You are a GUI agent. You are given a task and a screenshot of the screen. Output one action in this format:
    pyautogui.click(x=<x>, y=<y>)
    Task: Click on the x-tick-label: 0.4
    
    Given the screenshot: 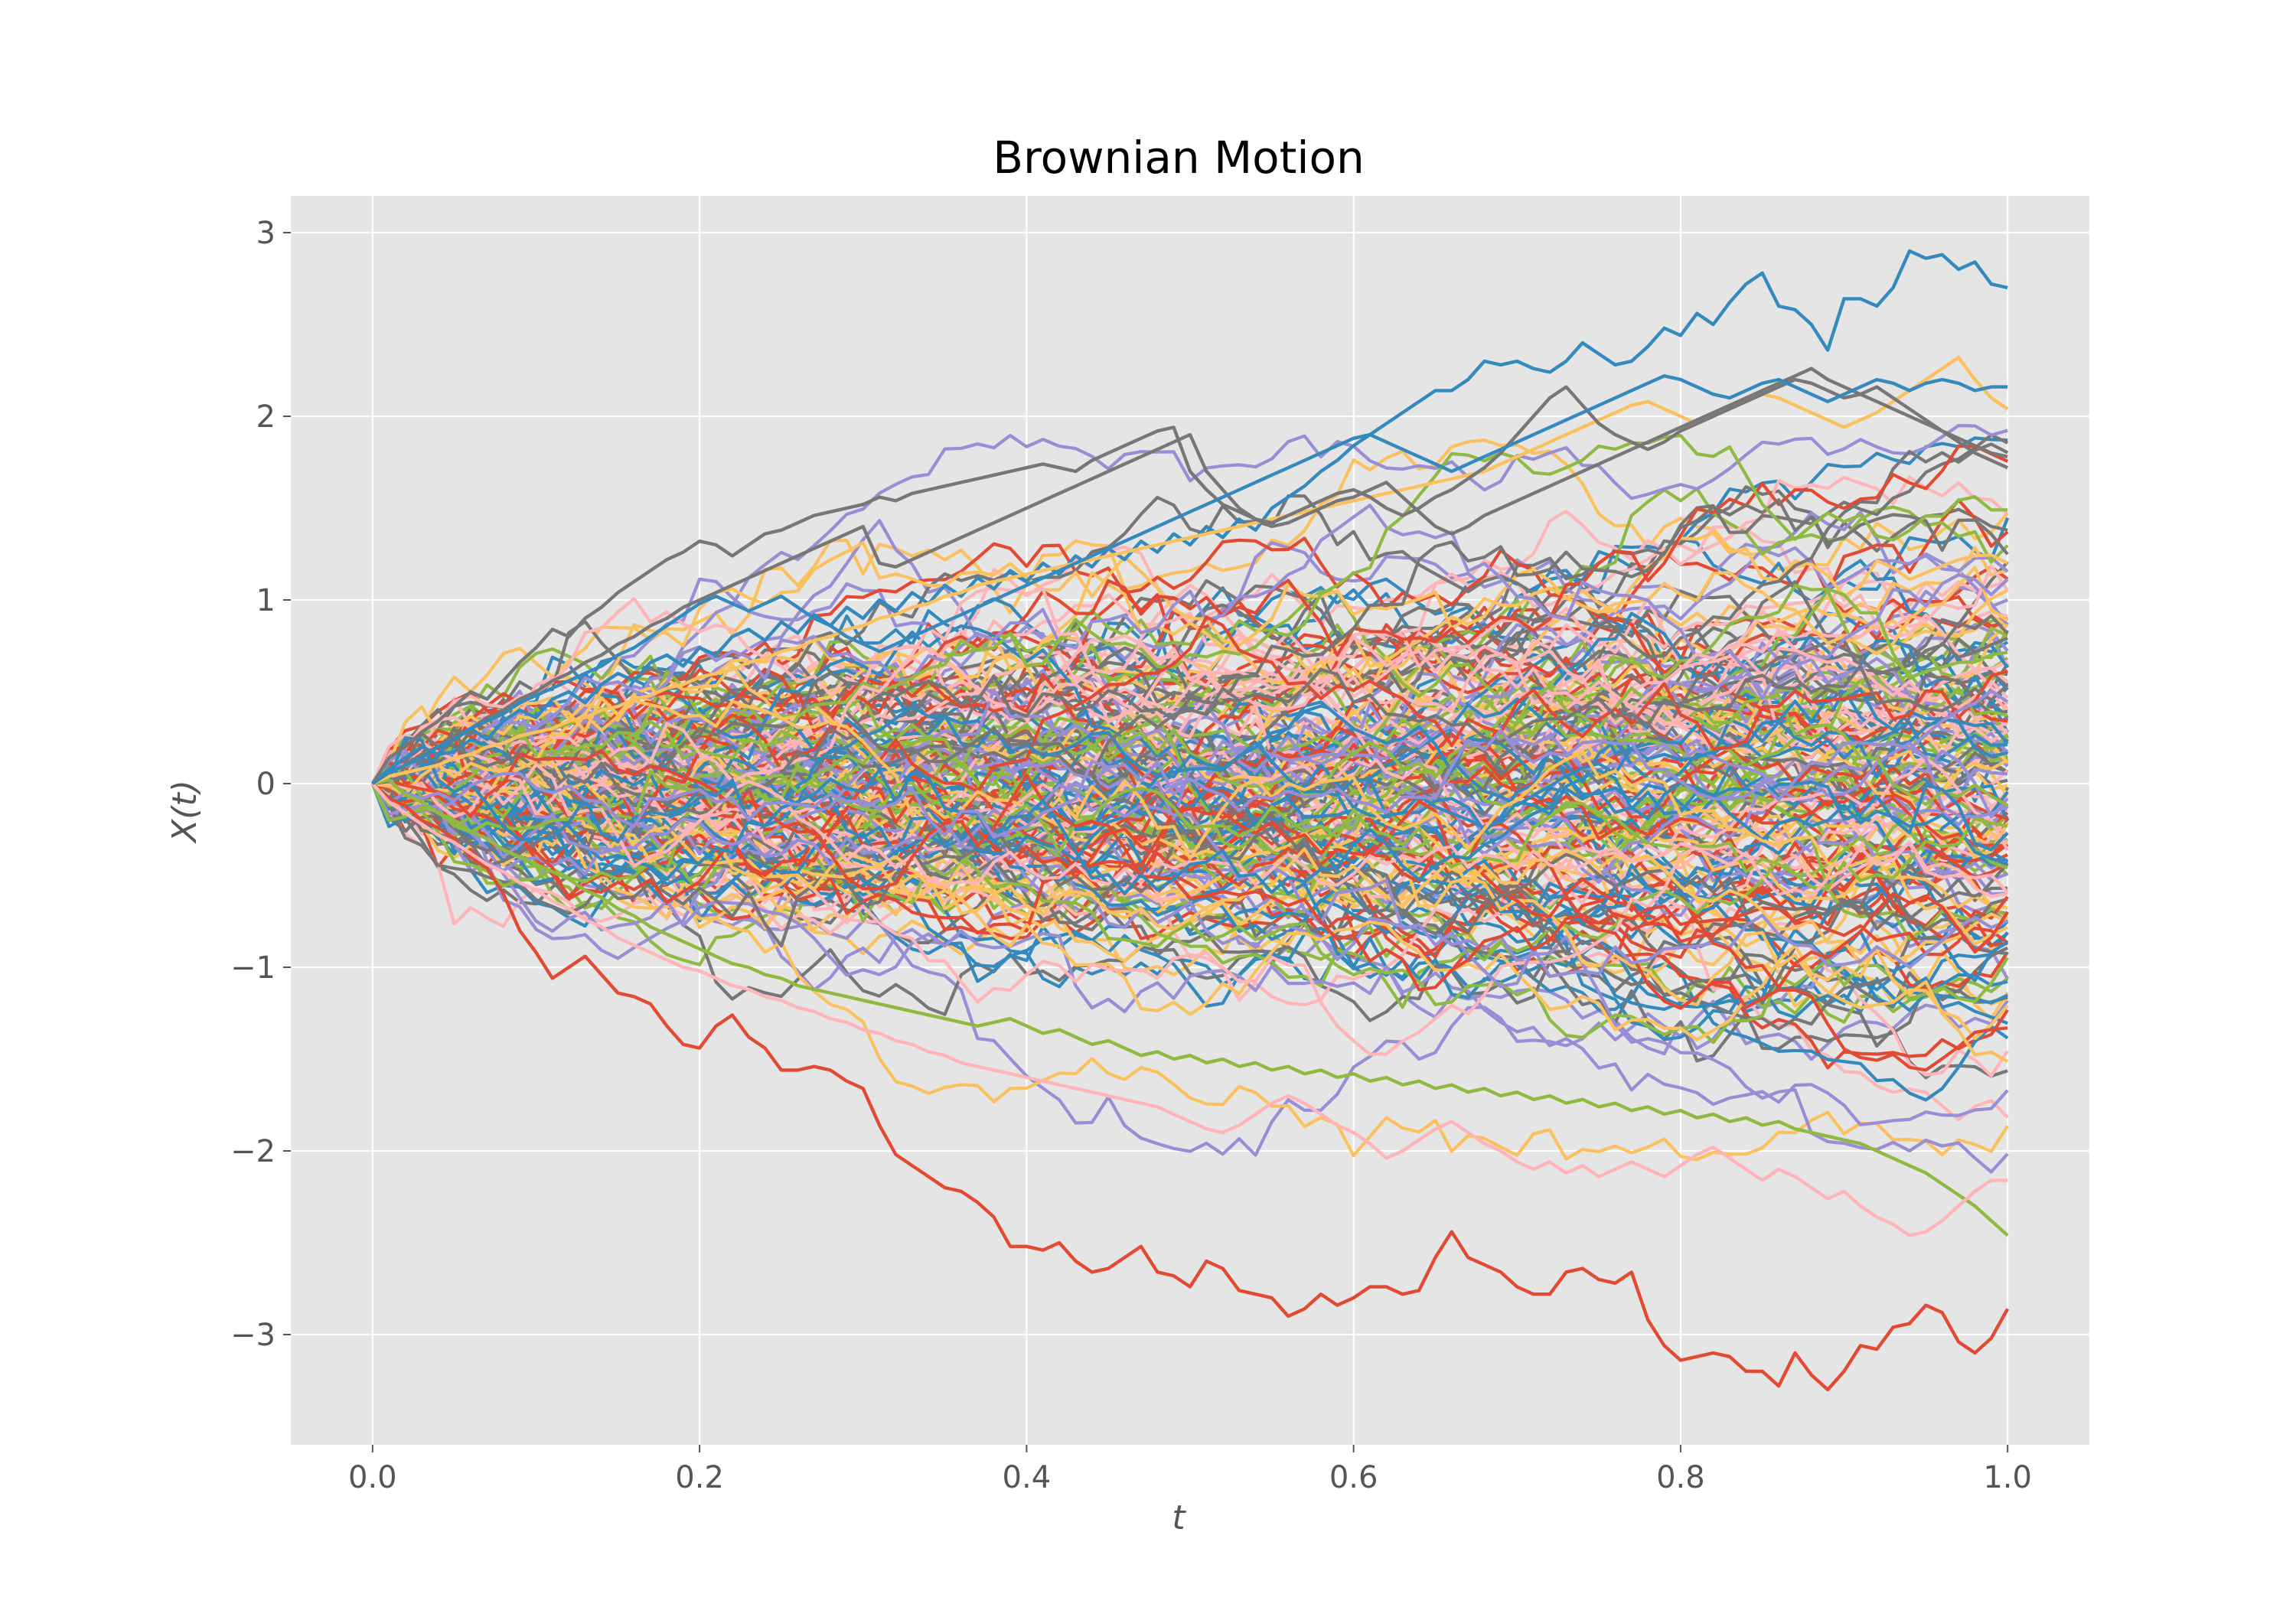 What is the action you would take?
    pyautogui.click(x=1027, y=1477)
    